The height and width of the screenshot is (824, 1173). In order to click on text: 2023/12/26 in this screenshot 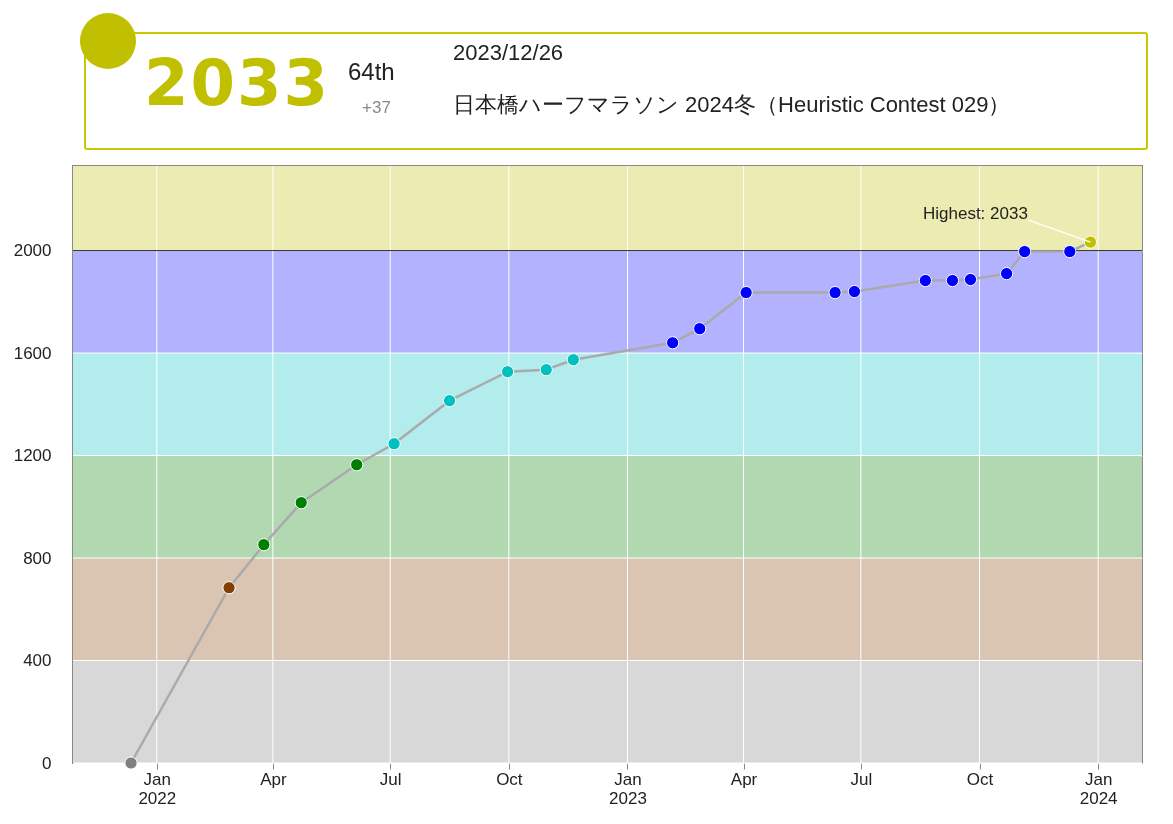, I will do `click(508, 53)`.